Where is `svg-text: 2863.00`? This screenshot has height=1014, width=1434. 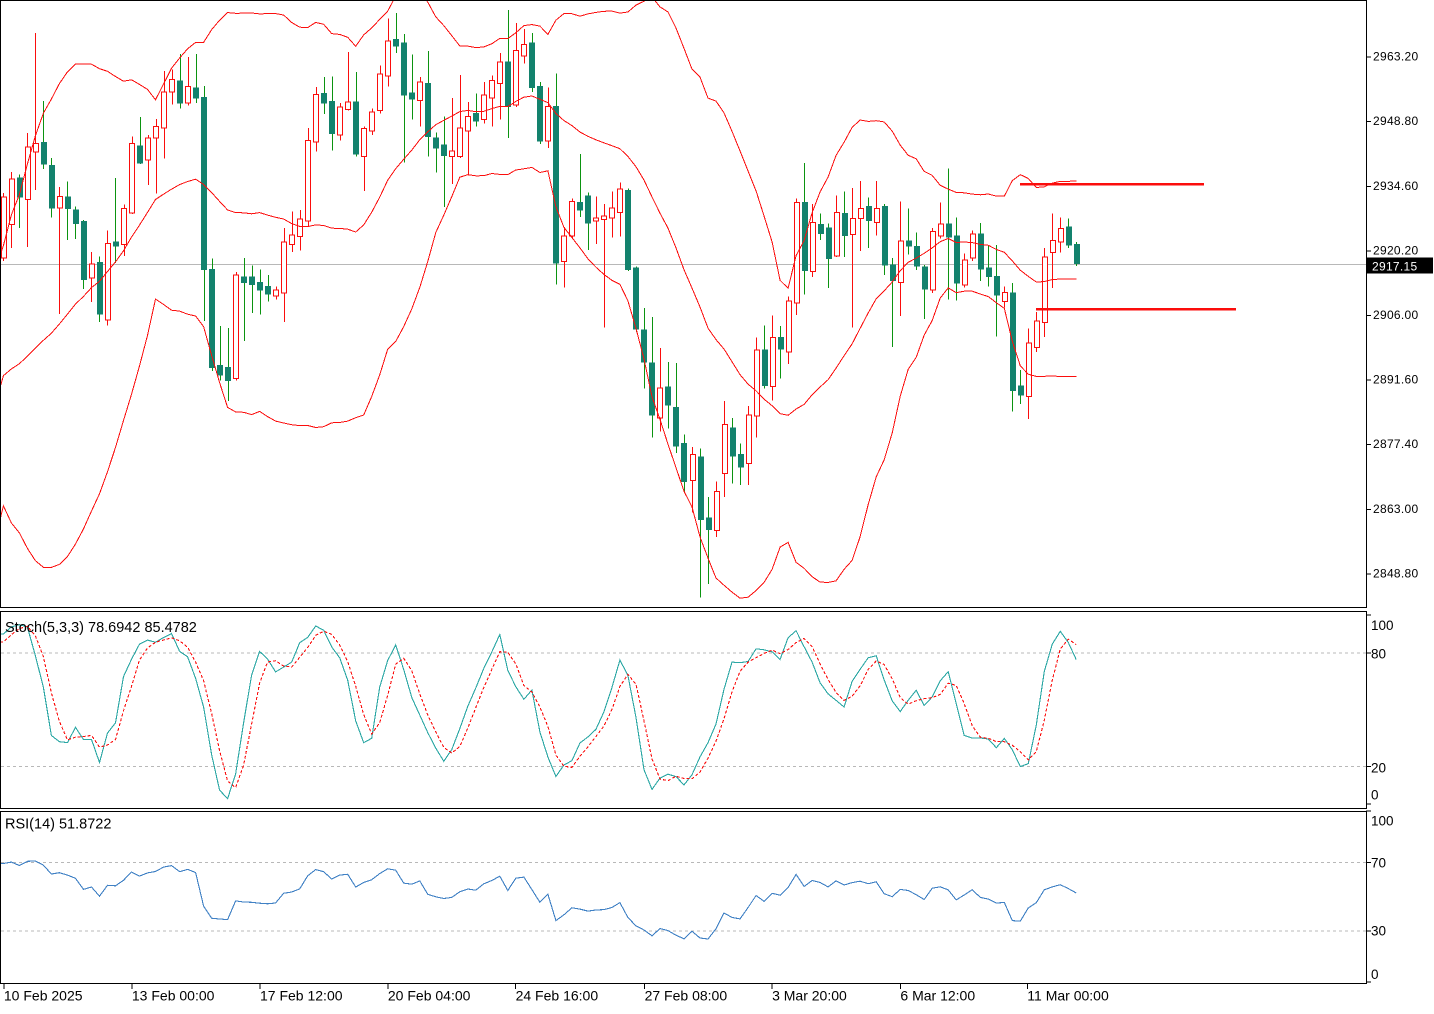
svg-text: 2863.00 is located at coordinates (1396, 509).